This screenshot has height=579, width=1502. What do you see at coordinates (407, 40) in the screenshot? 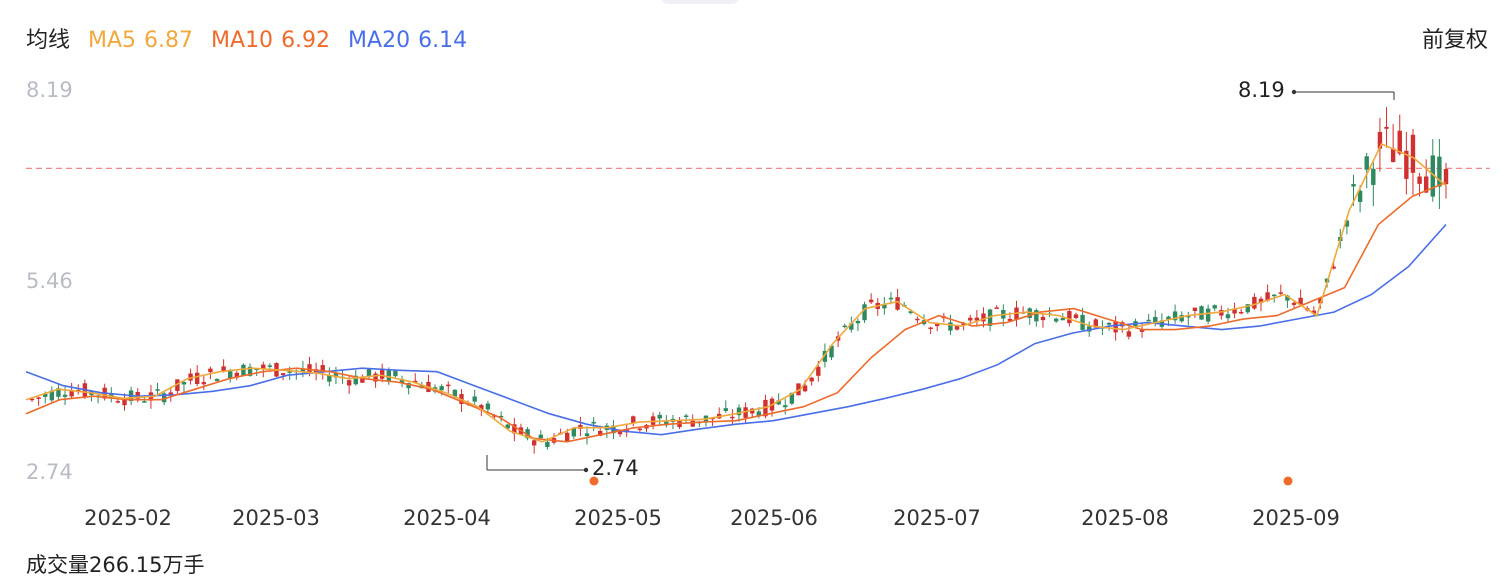
I see `ma20-legend: MA20 6.14` at bounding box center [407, 40].